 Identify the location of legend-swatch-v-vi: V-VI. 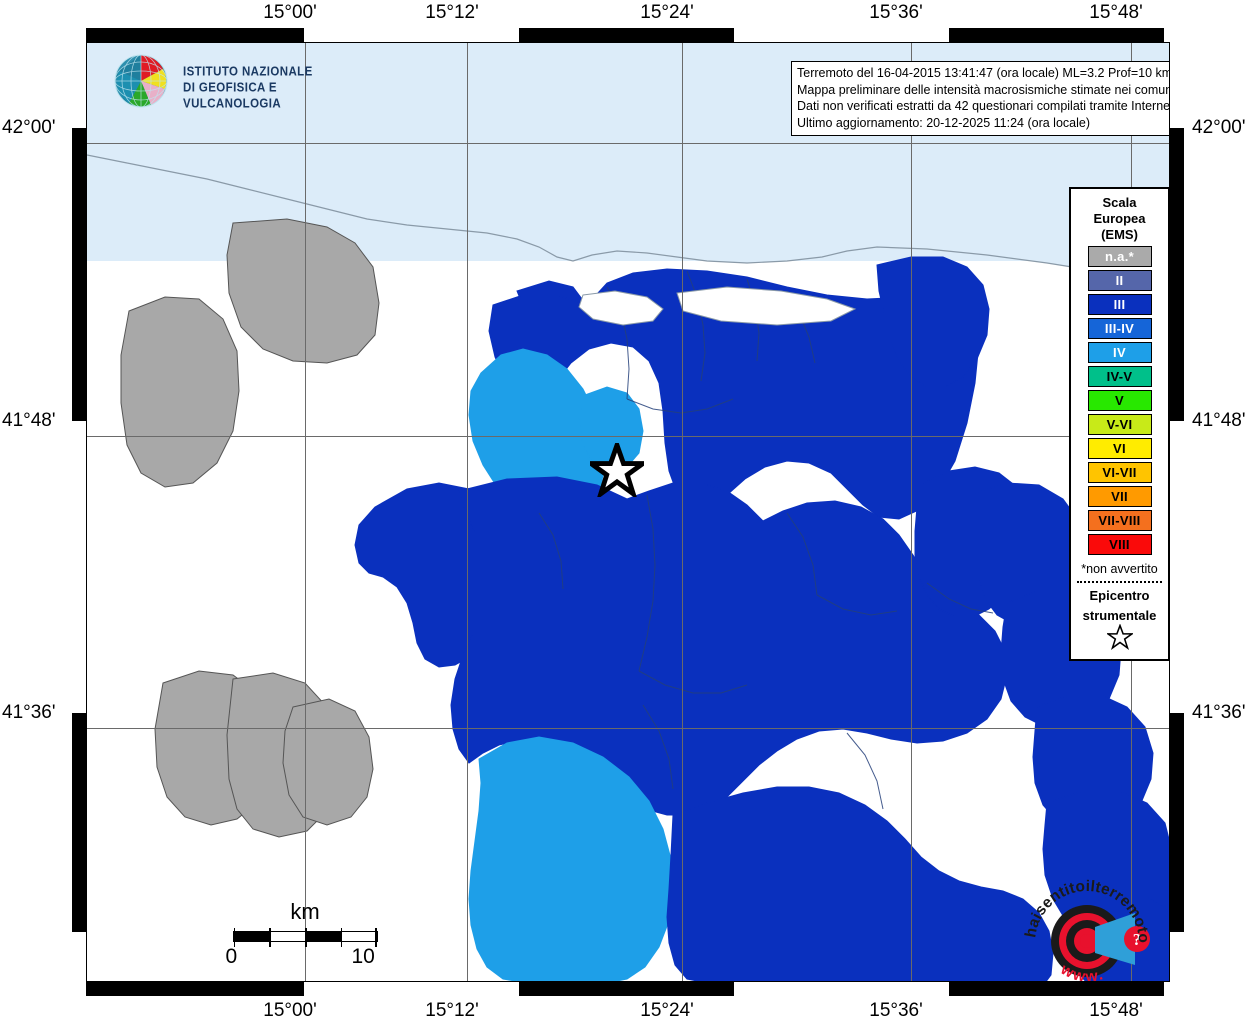
(1119, 424).